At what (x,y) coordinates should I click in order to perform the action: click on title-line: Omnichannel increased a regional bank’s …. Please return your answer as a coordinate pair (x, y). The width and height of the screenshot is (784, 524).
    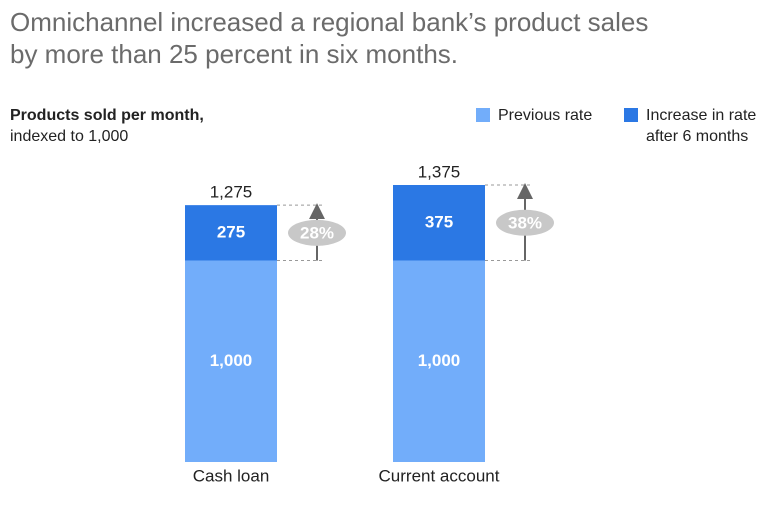
    Looking at the image, I should click on (329, 22).